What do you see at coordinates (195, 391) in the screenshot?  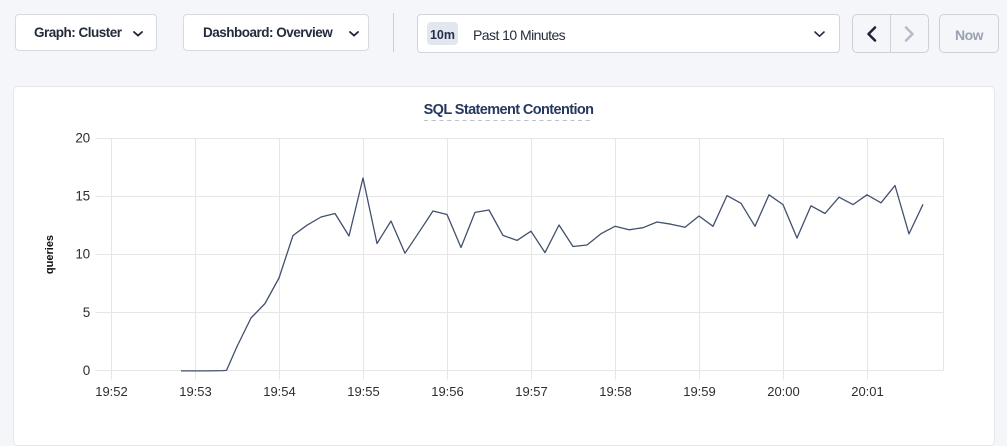 I see `svg-text: 19:53` at bounding box center [195, 391].